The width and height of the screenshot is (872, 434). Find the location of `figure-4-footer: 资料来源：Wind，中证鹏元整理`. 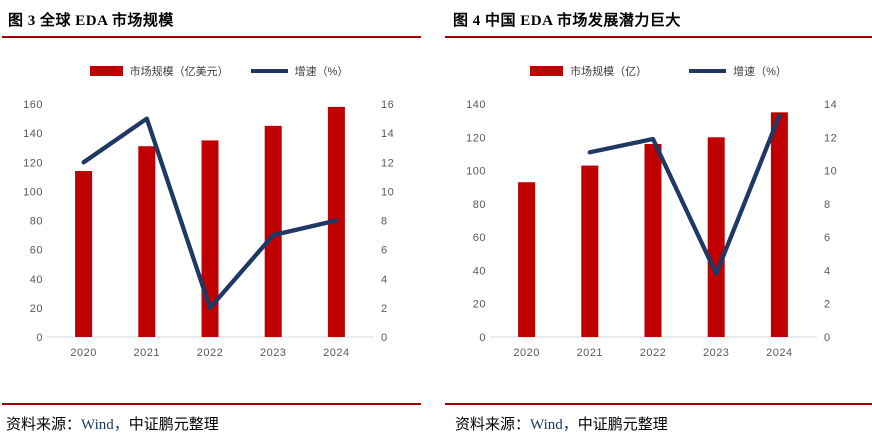

figure-4-footer: 资料来源：Wind，中证鹏元整理 is located at coordinates (658, 418).